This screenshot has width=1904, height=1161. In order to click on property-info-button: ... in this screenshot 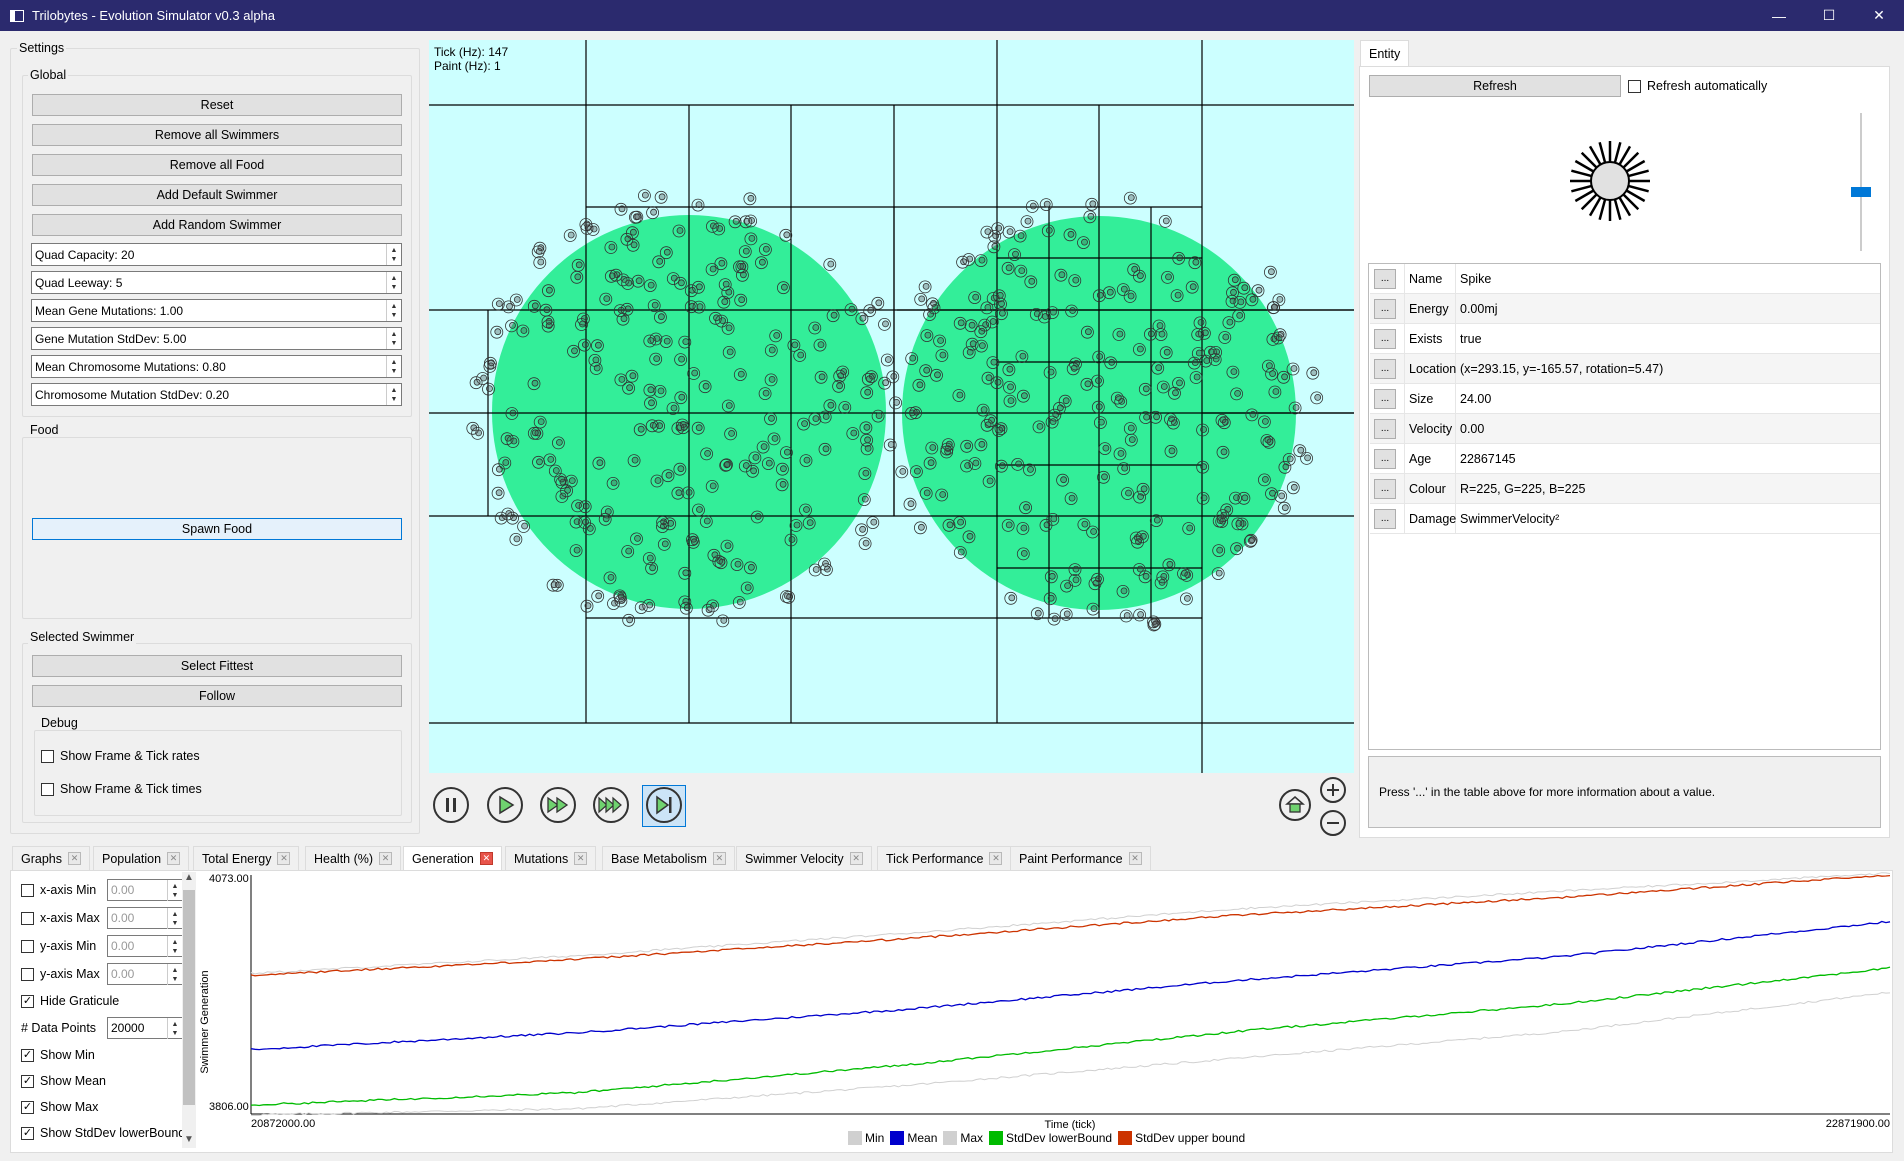, I will do `click(1385, 368)`.